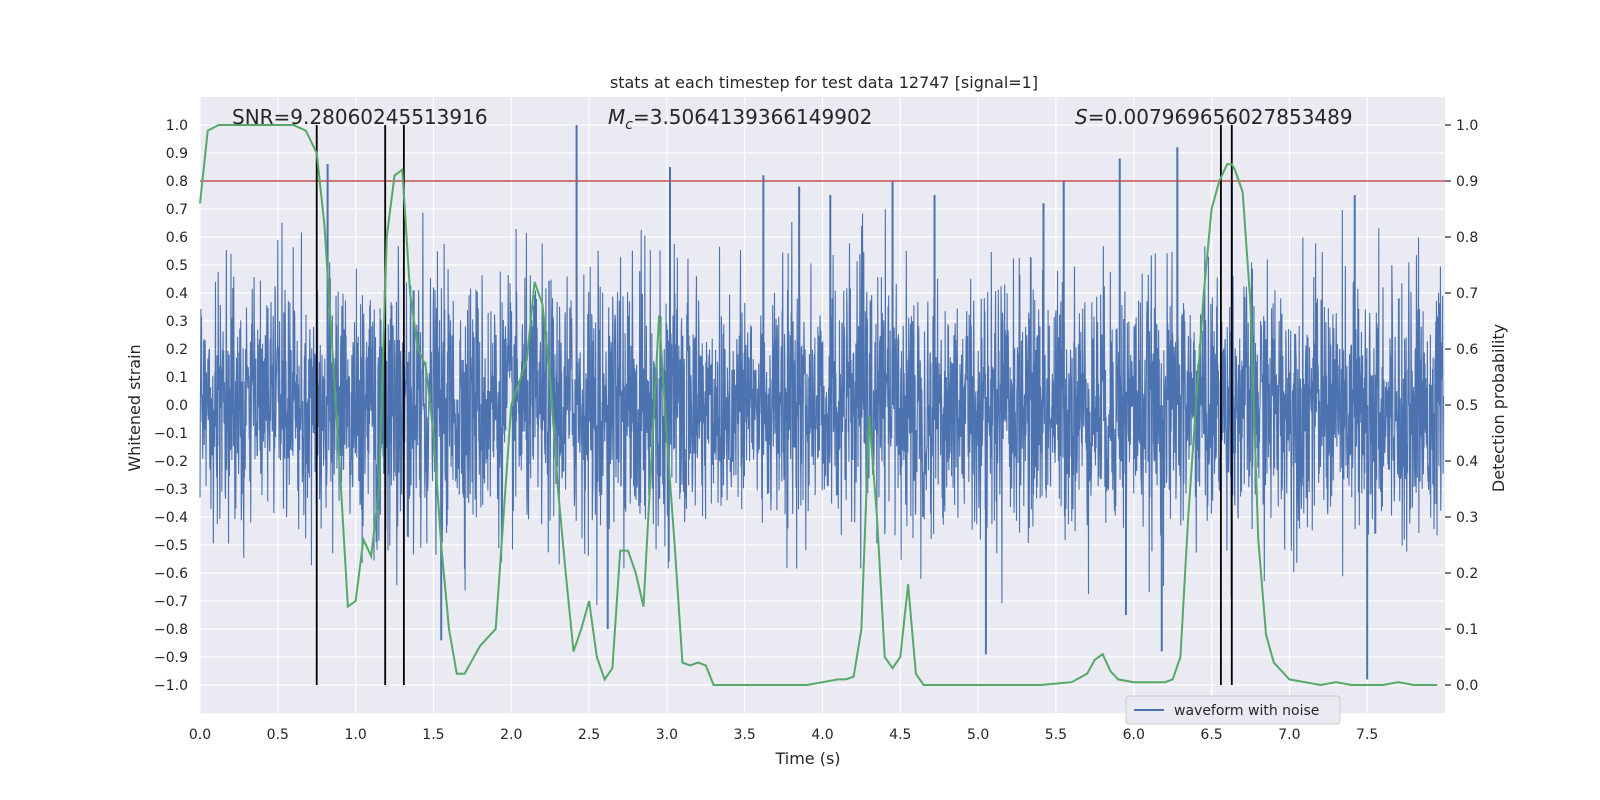 The height and width of the screenshot is (800, 1600). Describe the element at coordinates (177, 126) in the screenshot. I see `y-tick-label: 1.0` at that location.